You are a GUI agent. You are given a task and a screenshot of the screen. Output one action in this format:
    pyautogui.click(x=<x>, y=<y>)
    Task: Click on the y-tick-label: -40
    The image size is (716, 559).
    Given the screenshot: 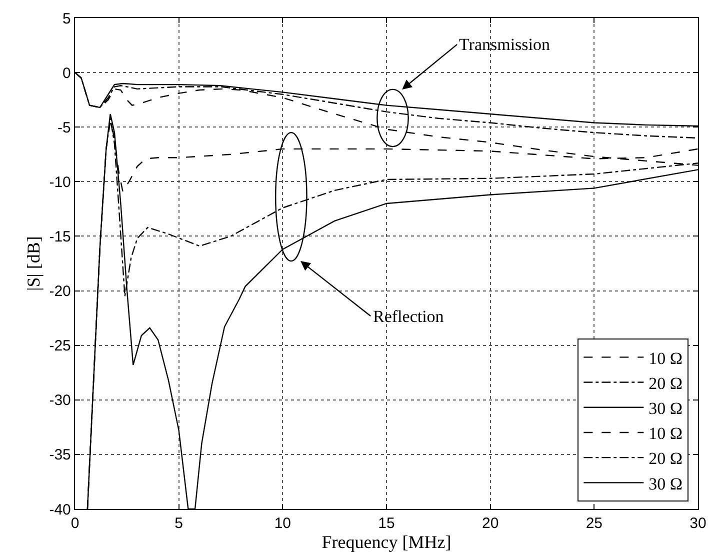 What is the action you would take?
    pyautogui.click(x=60, y=509)
    